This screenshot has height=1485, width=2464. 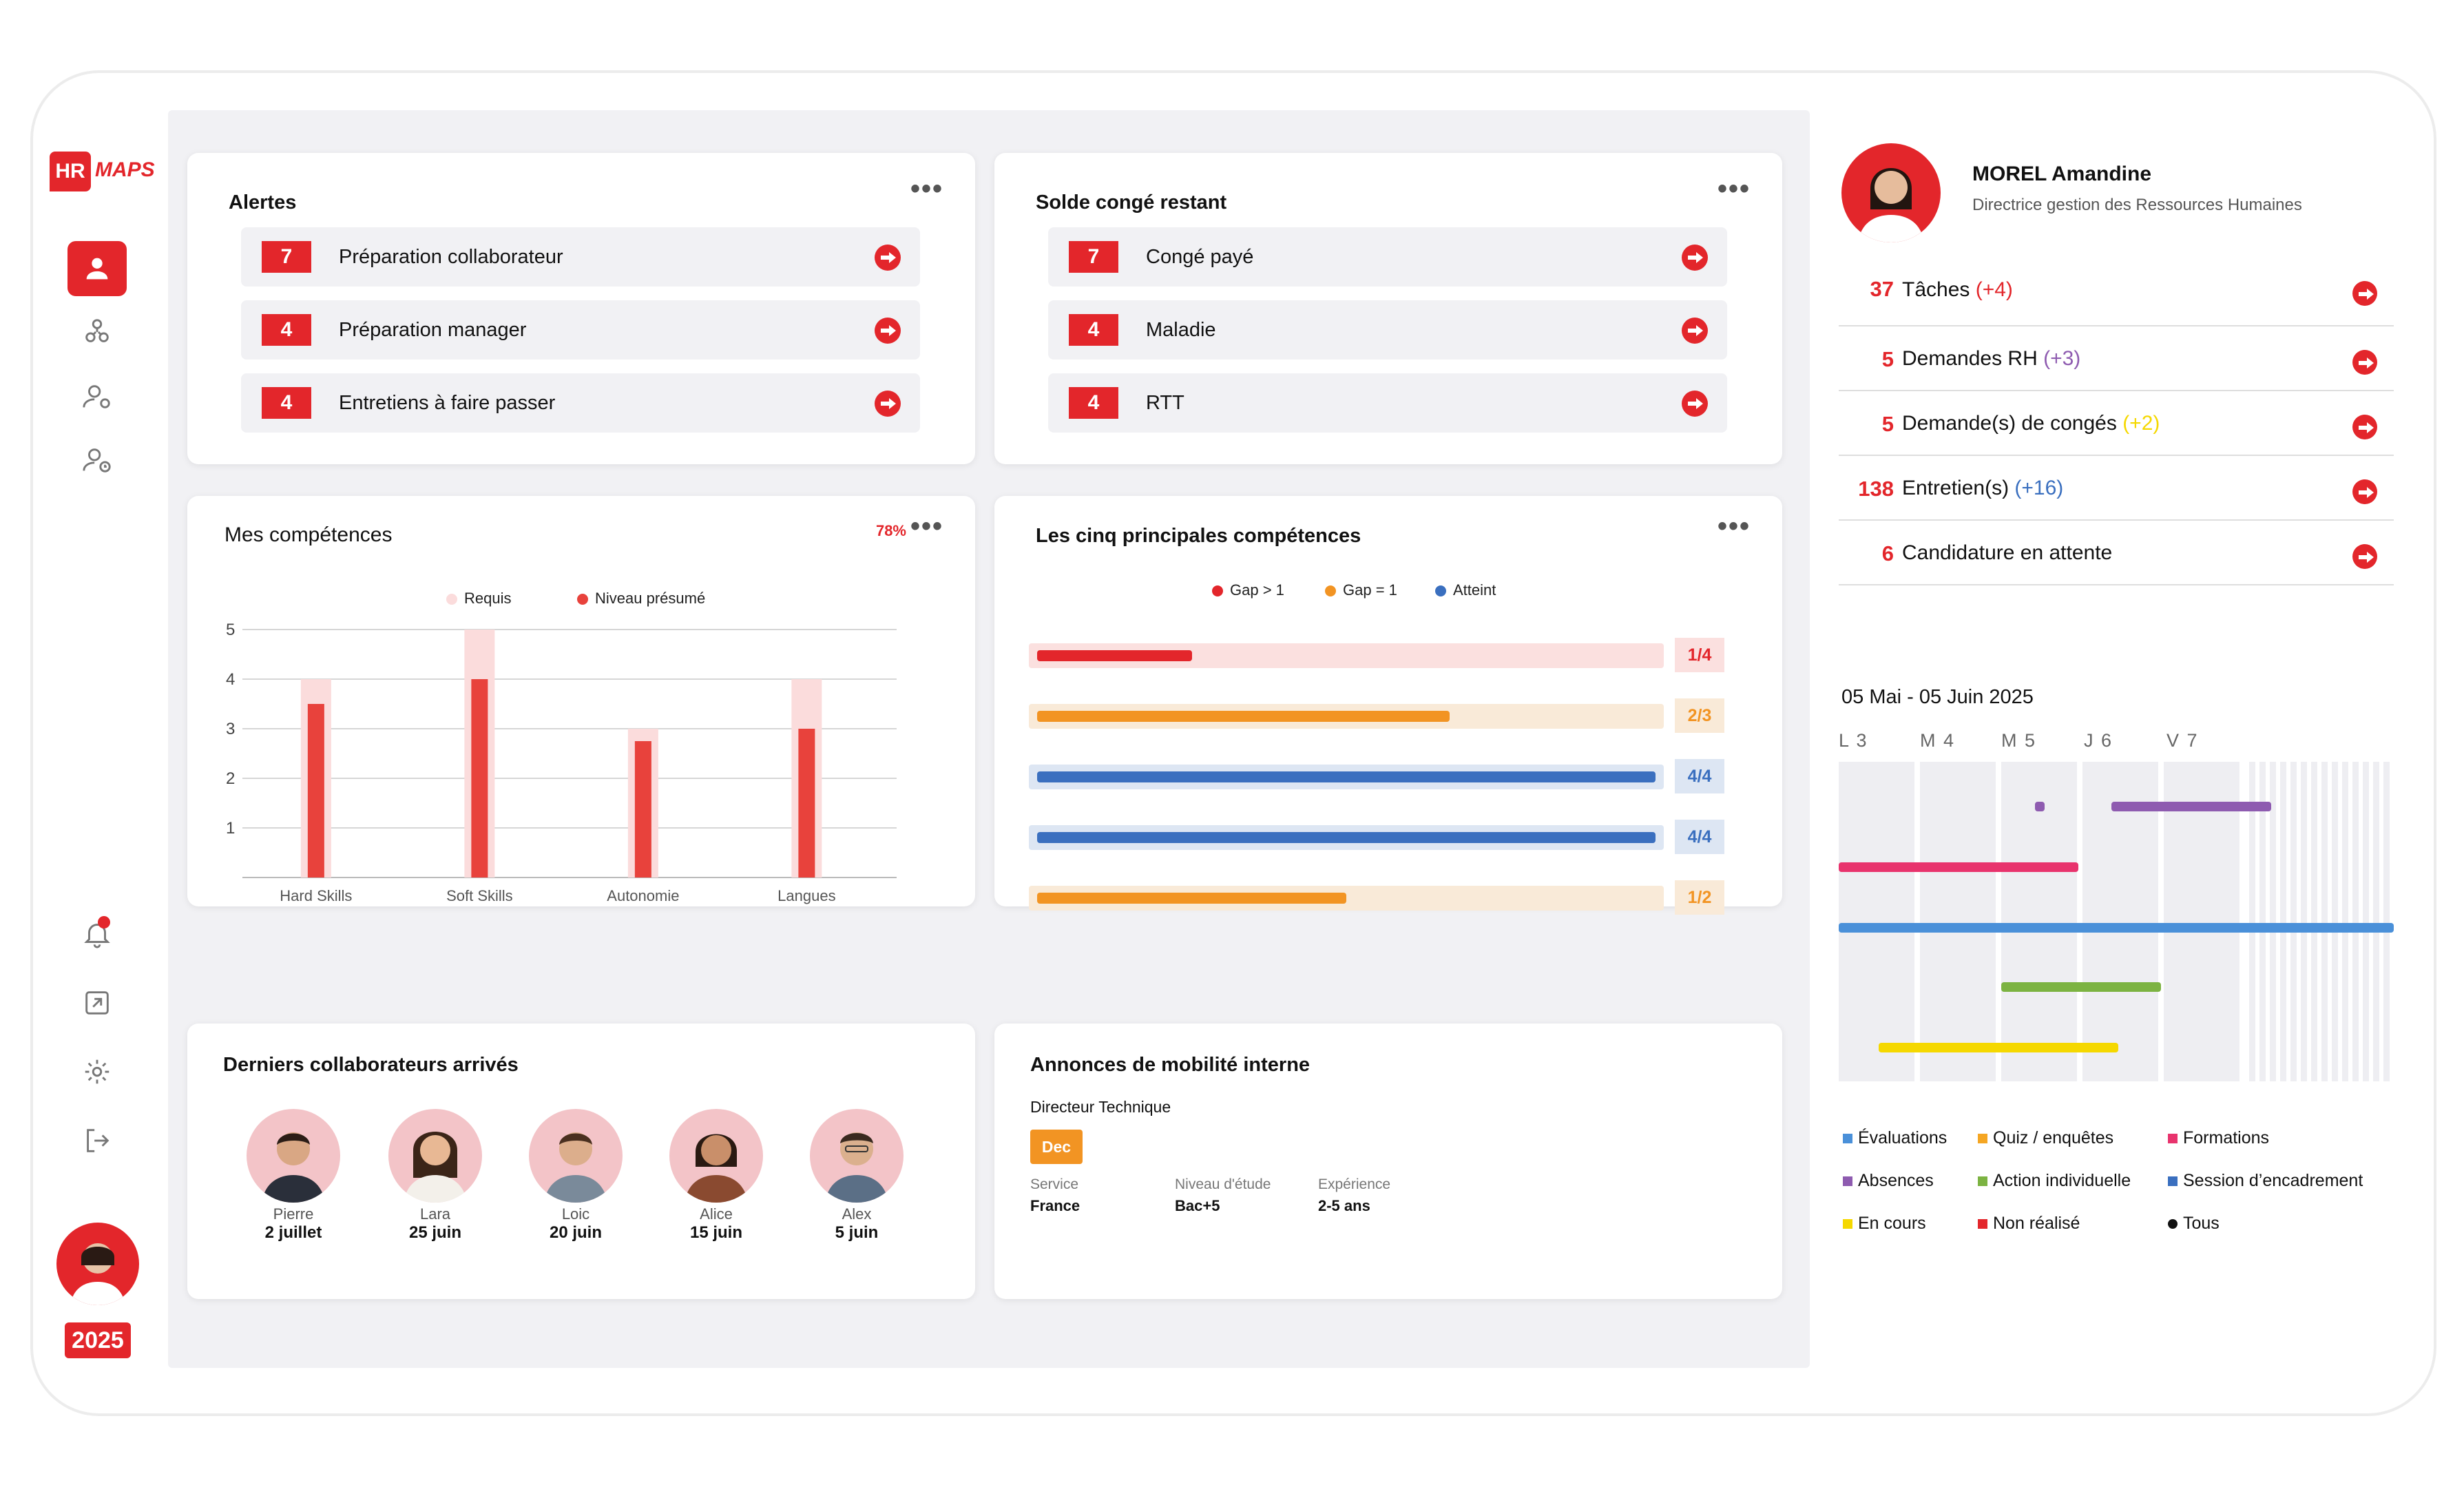 What do you see at coordinates (1958, 867) in the screenshot?
I see `gantt-bar-formation` at bounding box center [1958, 867].